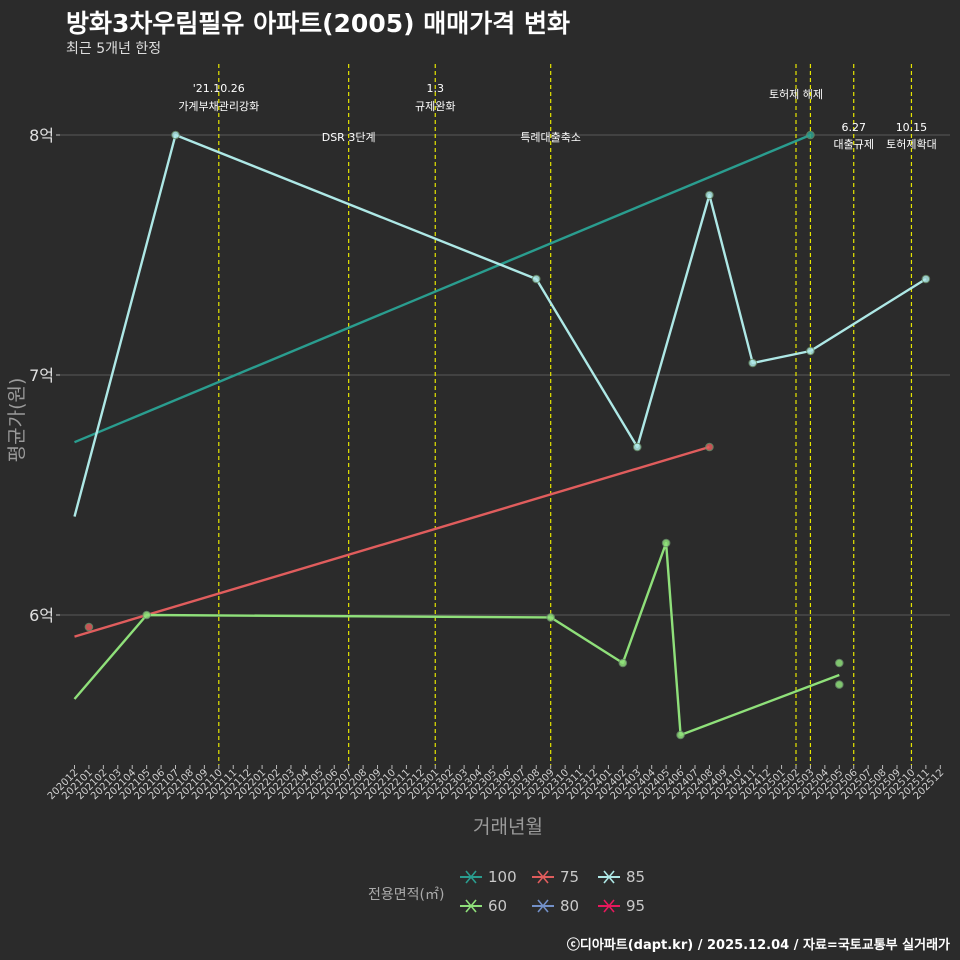  What do you see at coordinates (435, 106) in the screenshot?
I see `event-label: 규제완화` at bounding box center [435, 106].